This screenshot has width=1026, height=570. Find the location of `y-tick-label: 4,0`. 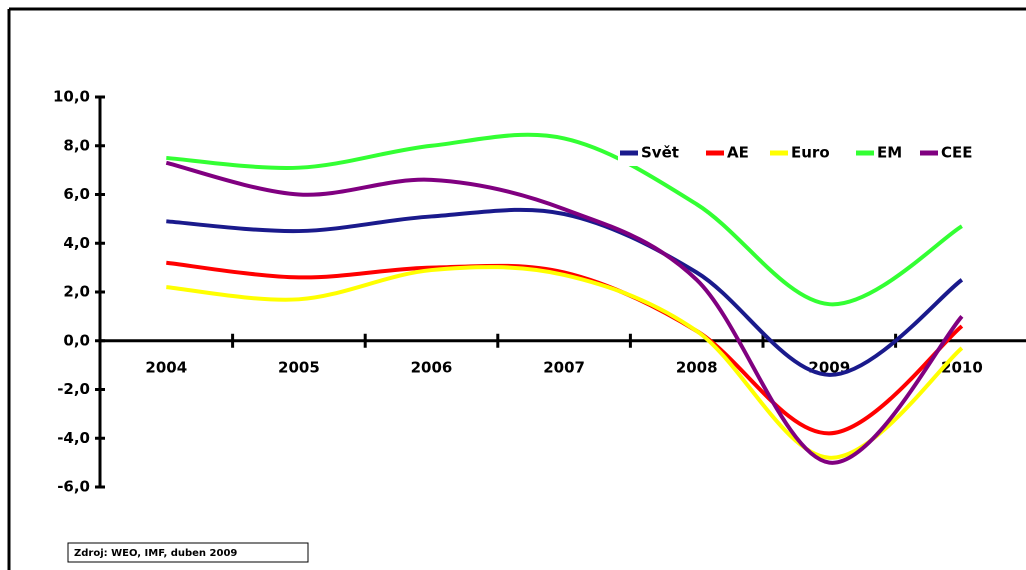

y-tick-label: 4,0 is located at coordinates (76, 243).